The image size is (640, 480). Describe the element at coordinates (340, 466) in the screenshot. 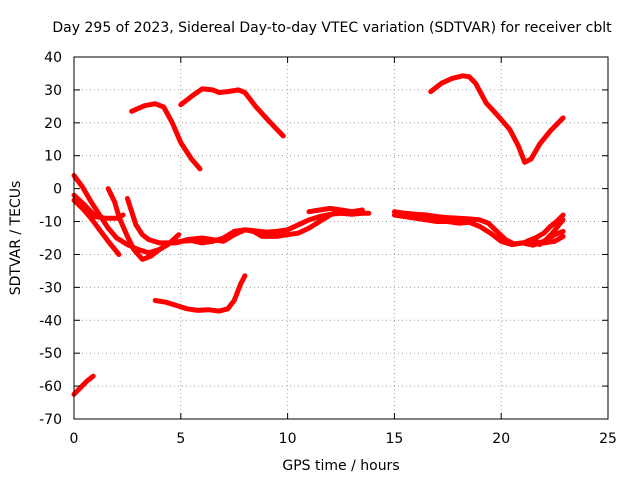

I see `x-axis-title: GPS time / hours` at that location.